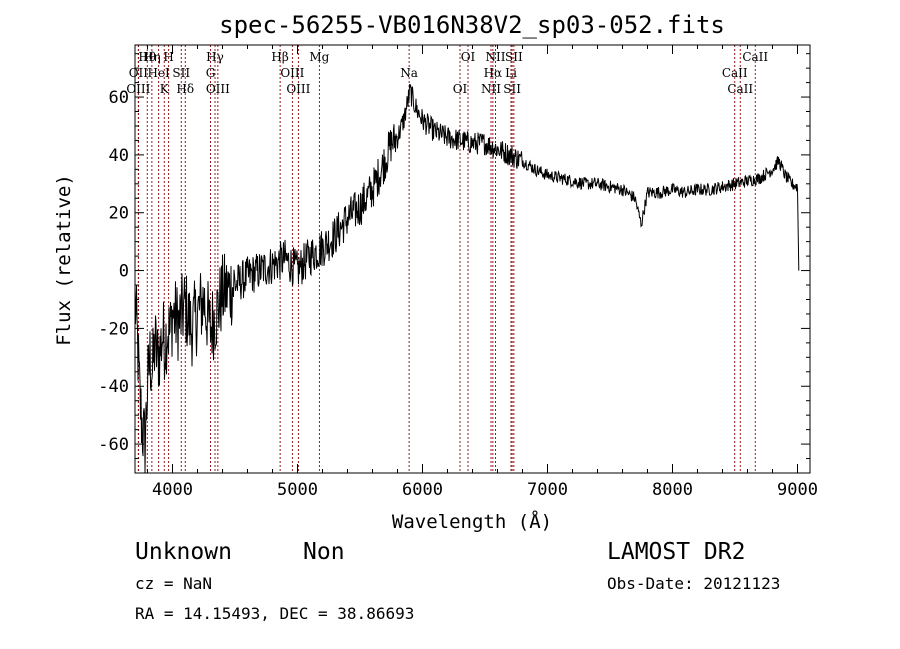 The height and width of the screenshot is (649, 900). I want to click on line-label-24: SII, so click(514, 57).